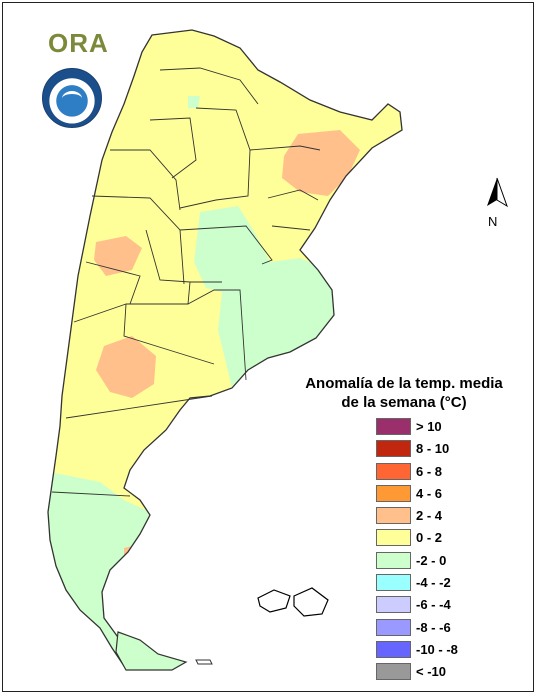 This screenshot has height=696, width=538. What do you see at coordinates (431, 560) in the screenshot?
I see `legend-label: -2 - 0` at bounding box center [431, 560].